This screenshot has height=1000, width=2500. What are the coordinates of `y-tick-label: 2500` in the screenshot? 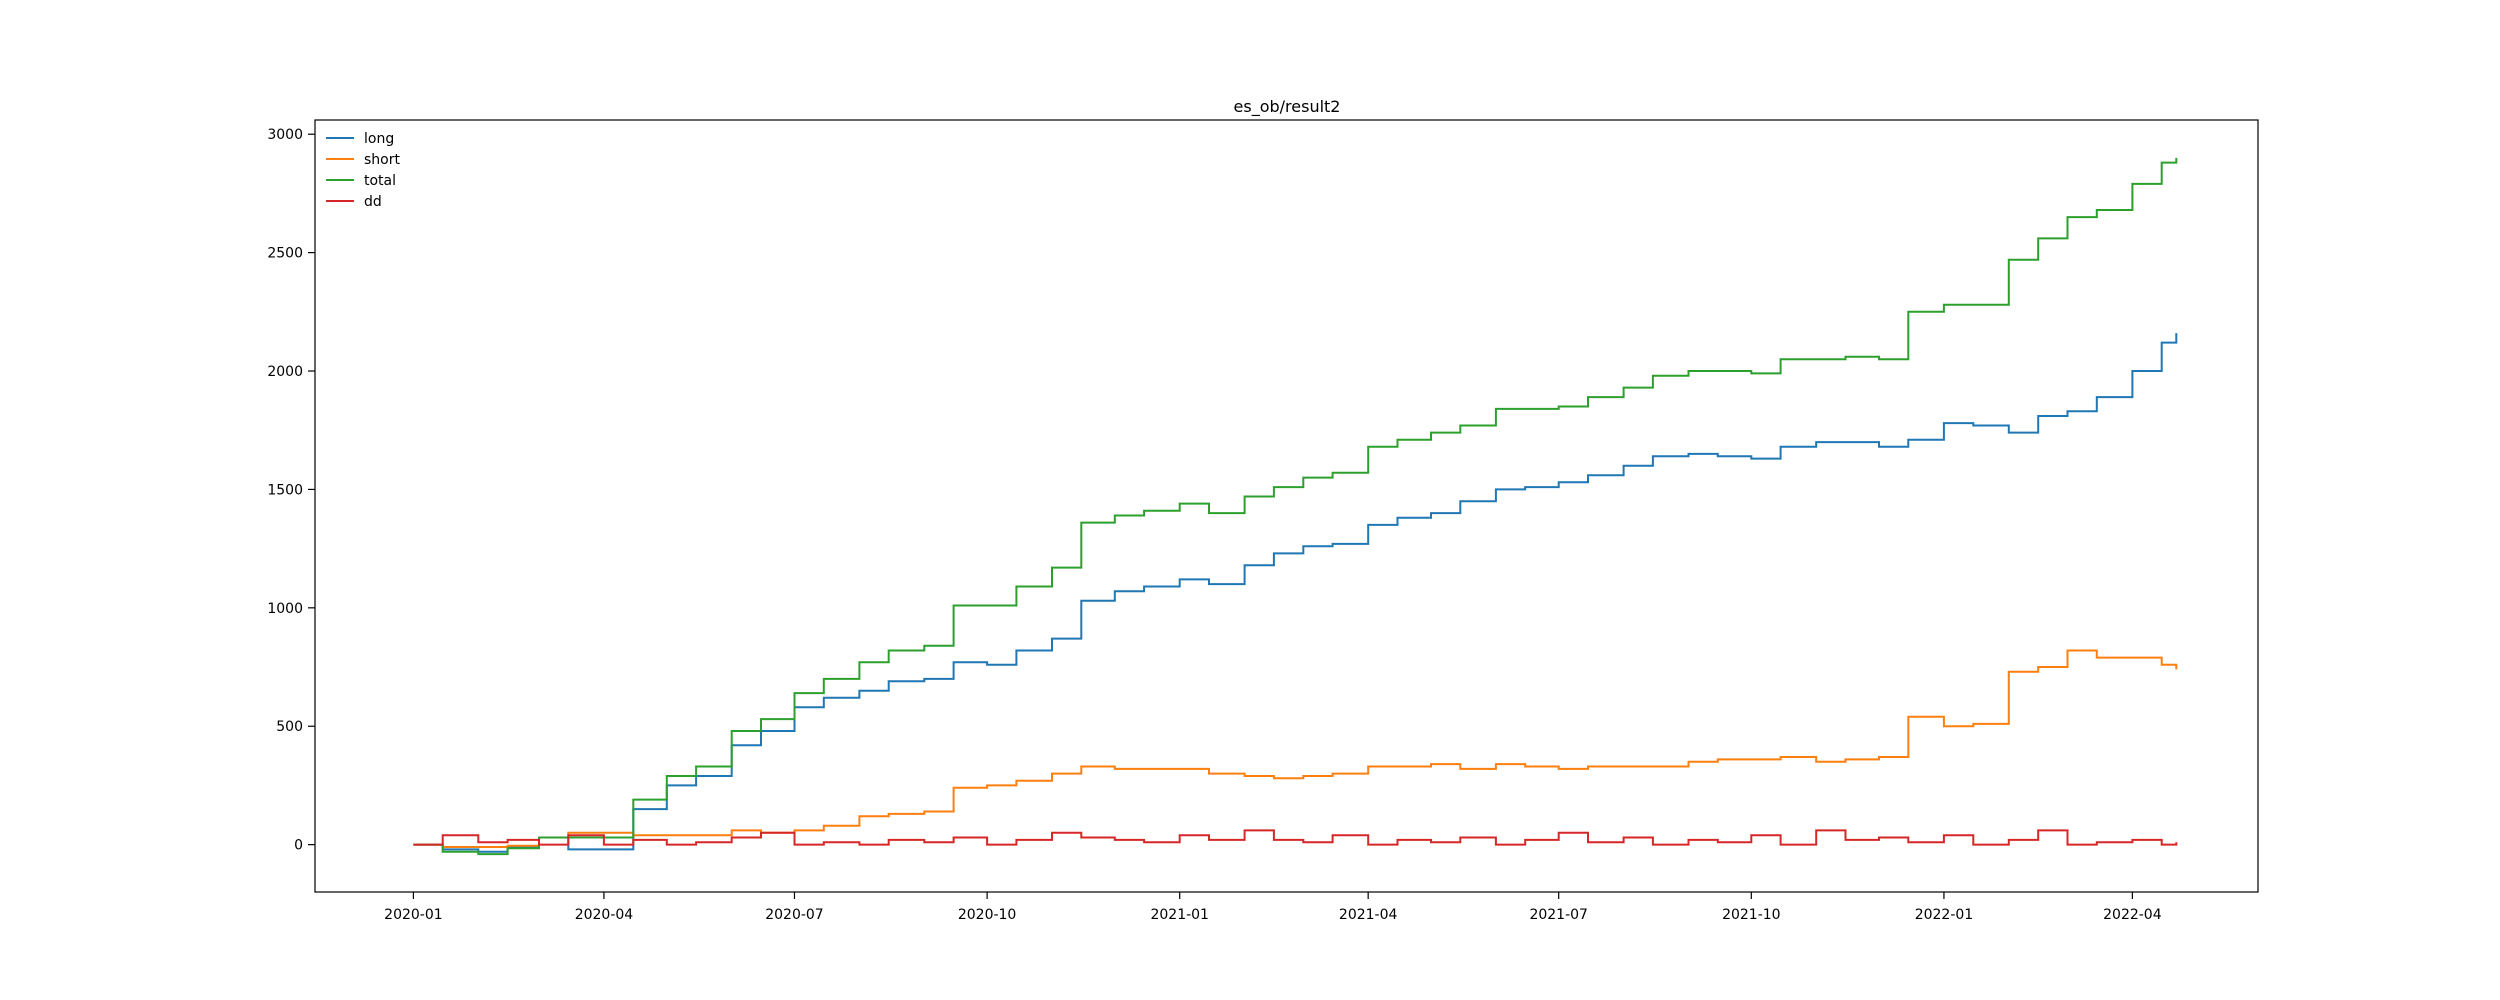 It's located at (285, 254).